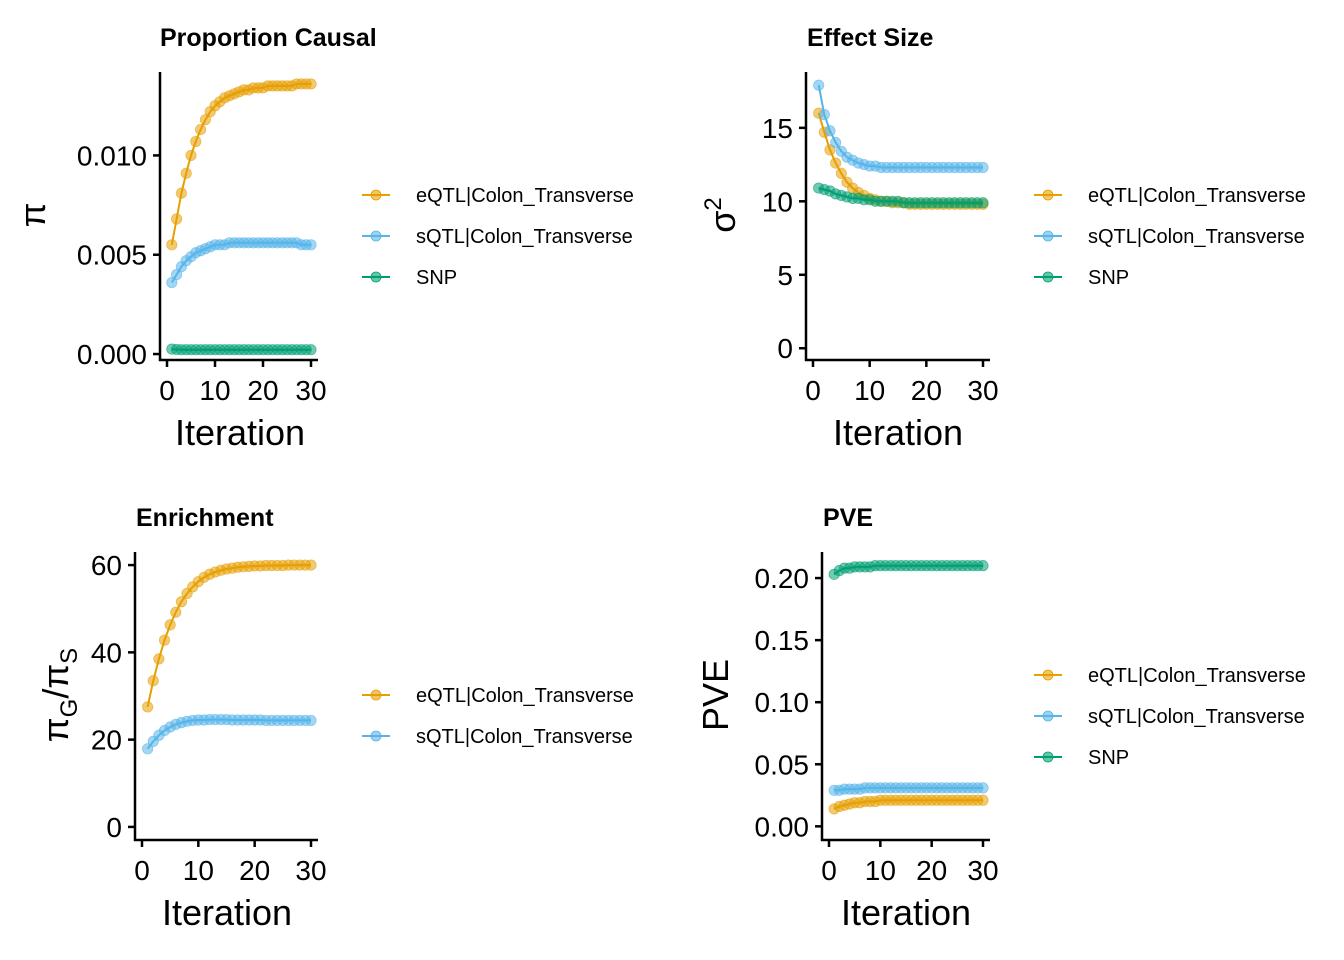 The width and height of the screenshot is (1344, 960). I want to click on y-tick-label: 60, so click(106, 565).